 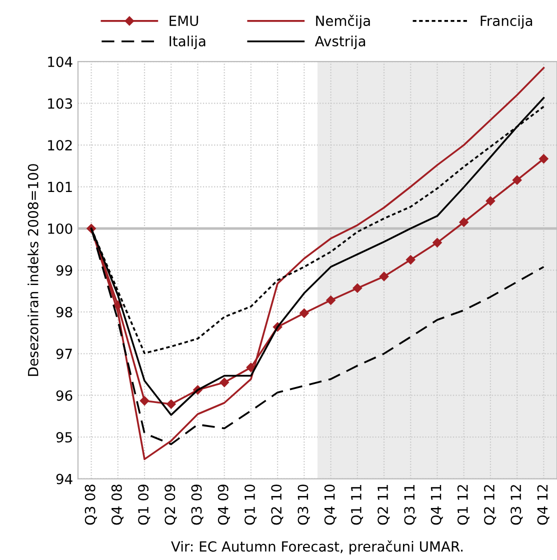 I want to click on y-tick-label: 104, so click(x=60, y=62).